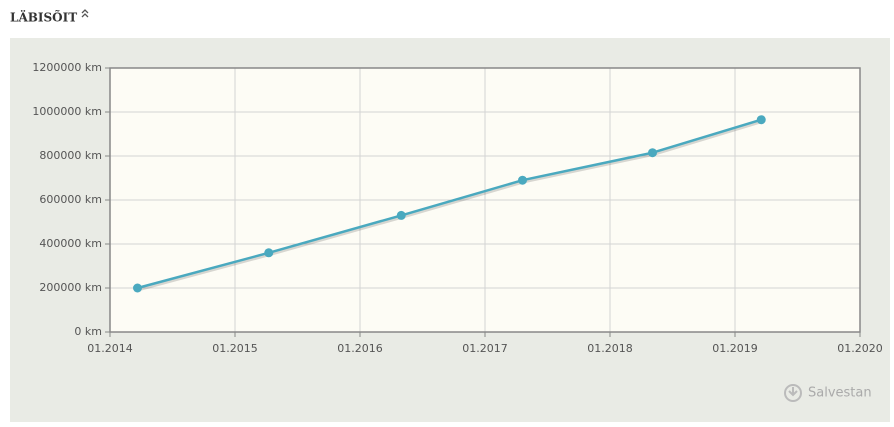 The height and width of the screenshot is (427, 894). Describe the element at coordinates (360, 348) in the screenshot. I see `x-tick-label: 01.2016` at that location.